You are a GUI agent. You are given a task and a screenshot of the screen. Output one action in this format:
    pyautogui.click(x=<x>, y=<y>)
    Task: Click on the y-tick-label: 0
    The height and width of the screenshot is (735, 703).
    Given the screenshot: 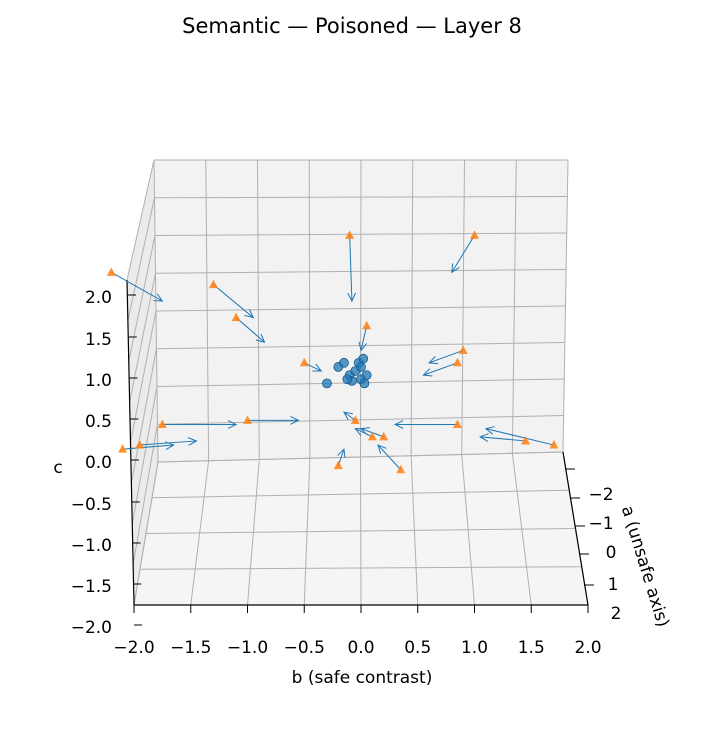 What is the action you would take?
    pyautogui.click(x=611, y=553)
    